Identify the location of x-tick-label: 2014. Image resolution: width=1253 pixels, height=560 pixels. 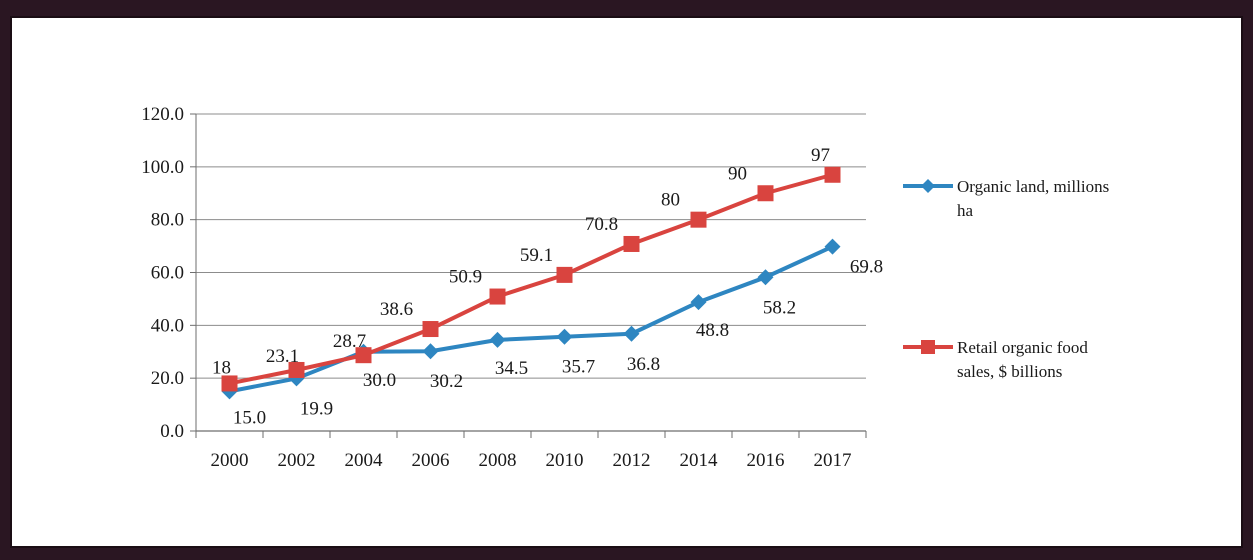
(699, 460).